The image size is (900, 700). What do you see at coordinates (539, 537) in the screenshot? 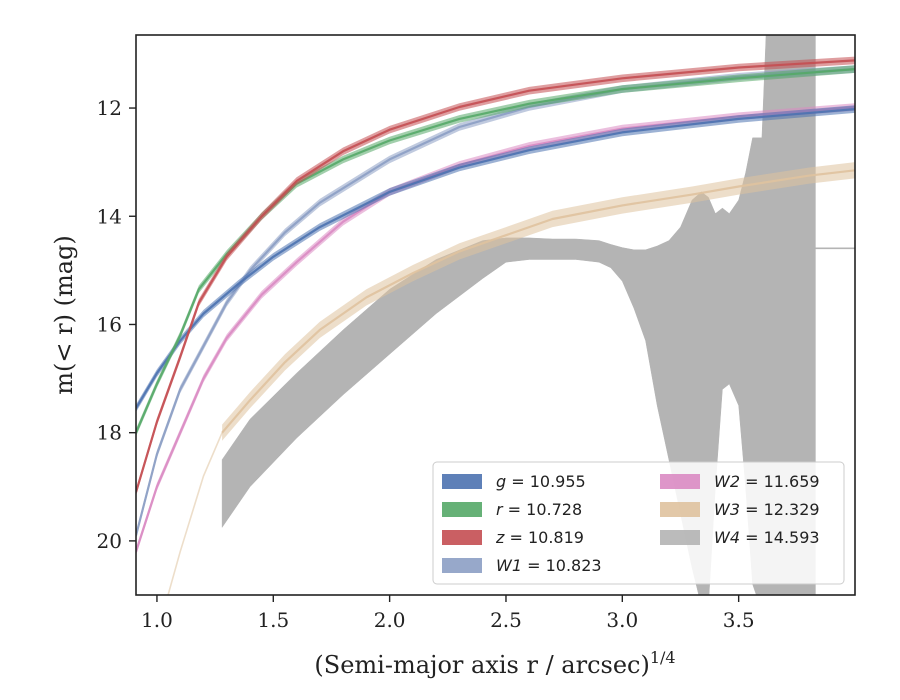
I see `legend-label-z: z = 10.819` at bounding box center [539, 537].